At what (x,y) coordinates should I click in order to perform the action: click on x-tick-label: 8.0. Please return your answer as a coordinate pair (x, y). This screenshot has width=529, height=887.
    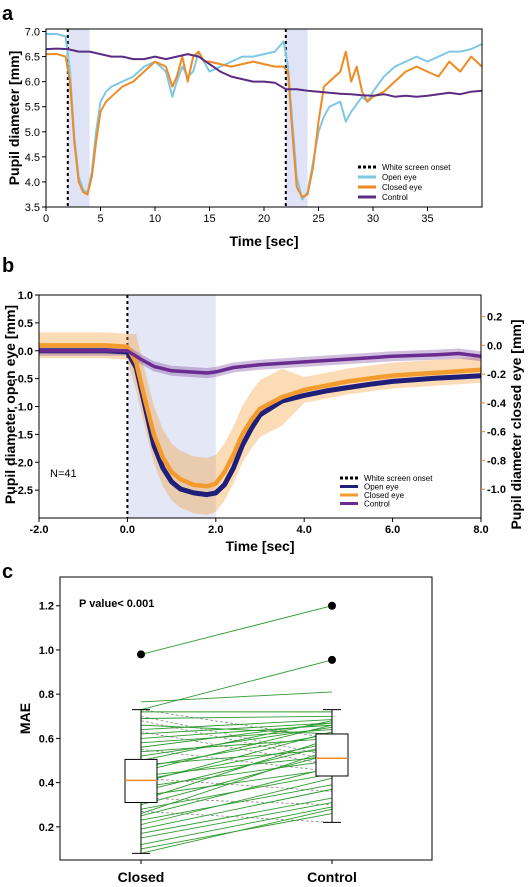
    Looking at the image, I should click on (480, 530).